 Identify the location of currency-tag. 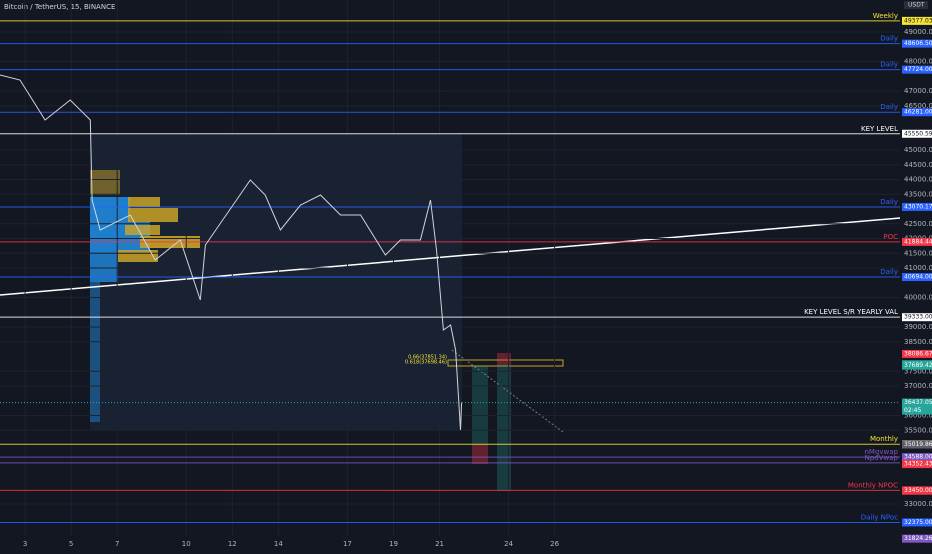
(916, 5).